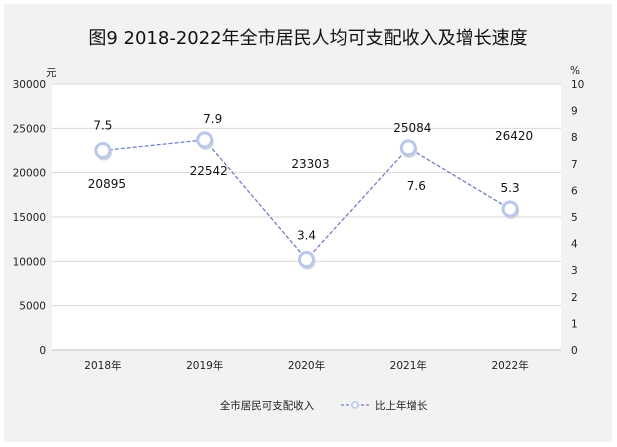 This screenshot has height=447, width=617. Describe the element at coordinates (306, 236) in the screenshot. I see `growth-data-label: 3.4` at that location.